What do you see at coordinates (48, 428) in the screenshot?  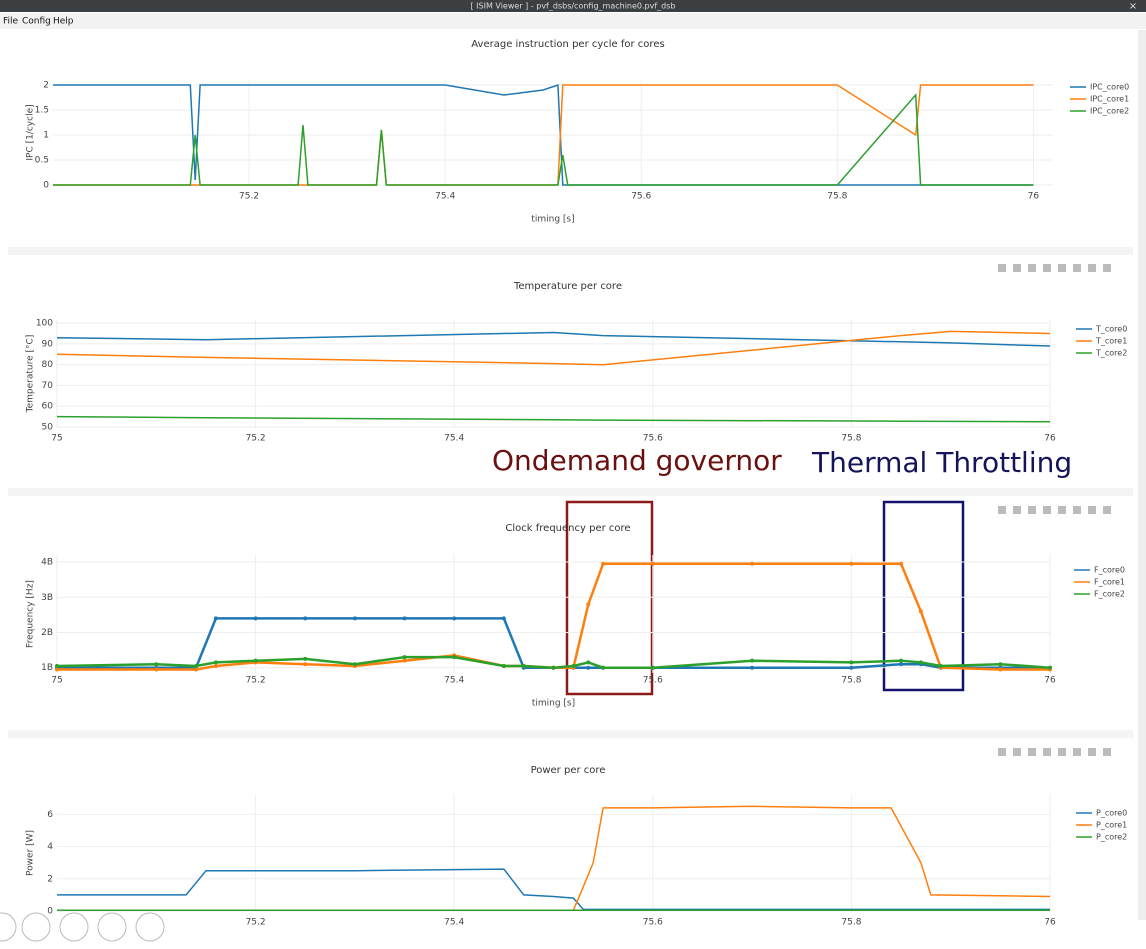 I see `y-tick-label: 50` at bounding box center [48, 428].